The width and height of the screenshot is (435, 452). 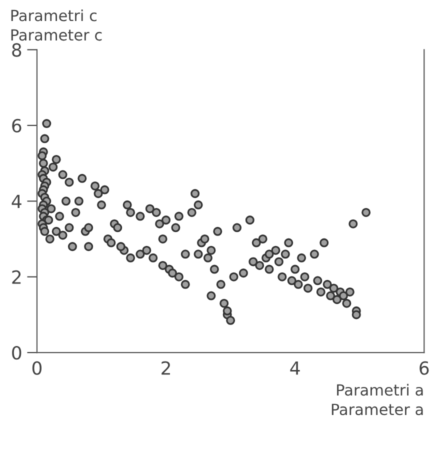 I want to click on x-tick-label: 2, so click(x=166, y=368).